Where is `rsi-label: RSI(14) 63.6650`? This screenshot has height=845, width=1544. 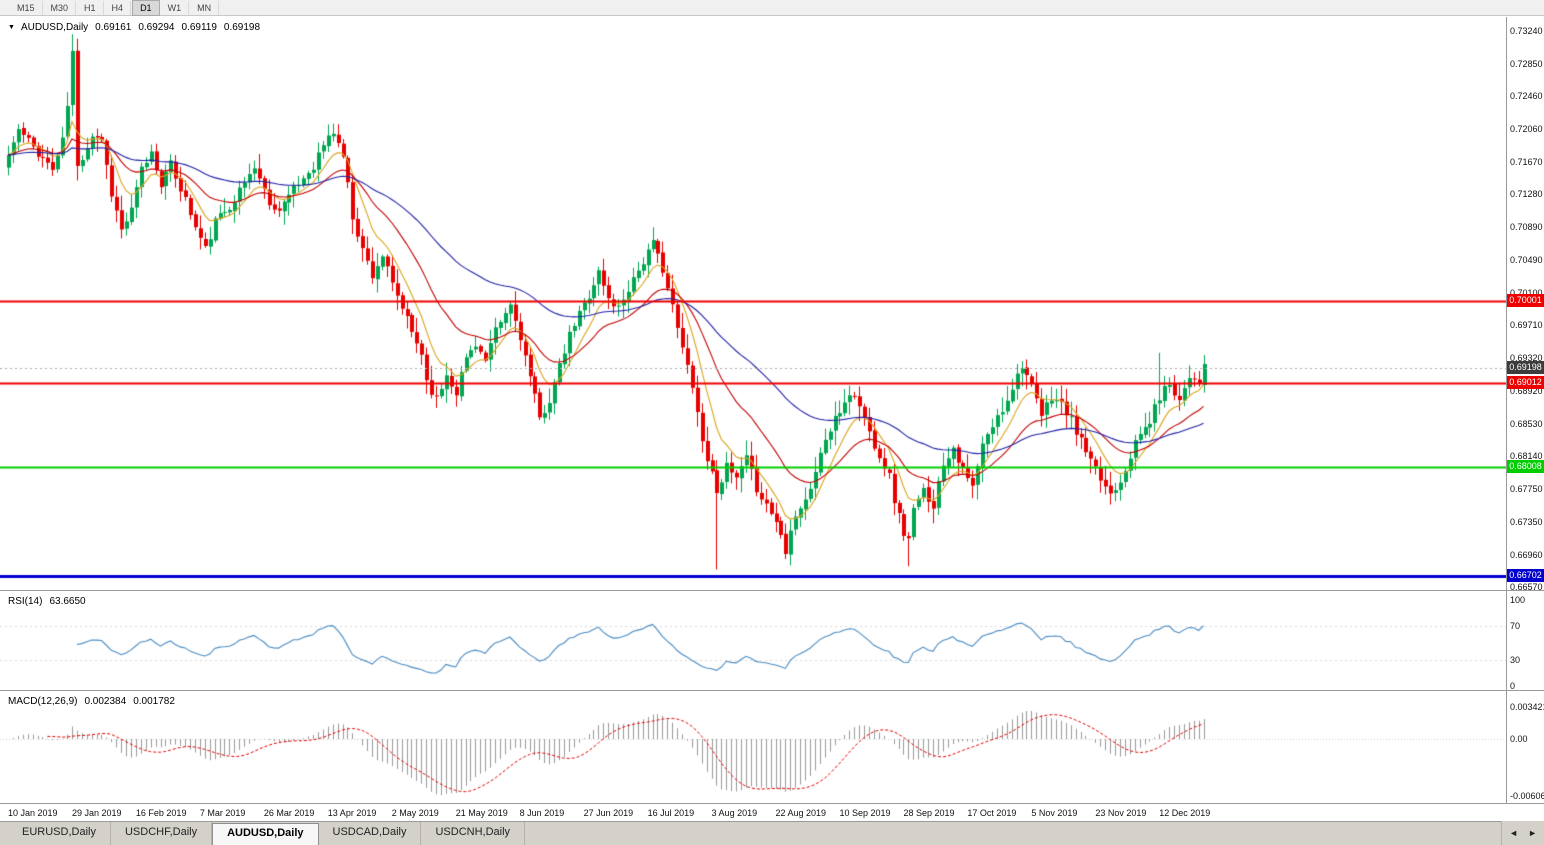 rsi-label: RSI(14) 63.6650 is located at coordinates (47, 601).